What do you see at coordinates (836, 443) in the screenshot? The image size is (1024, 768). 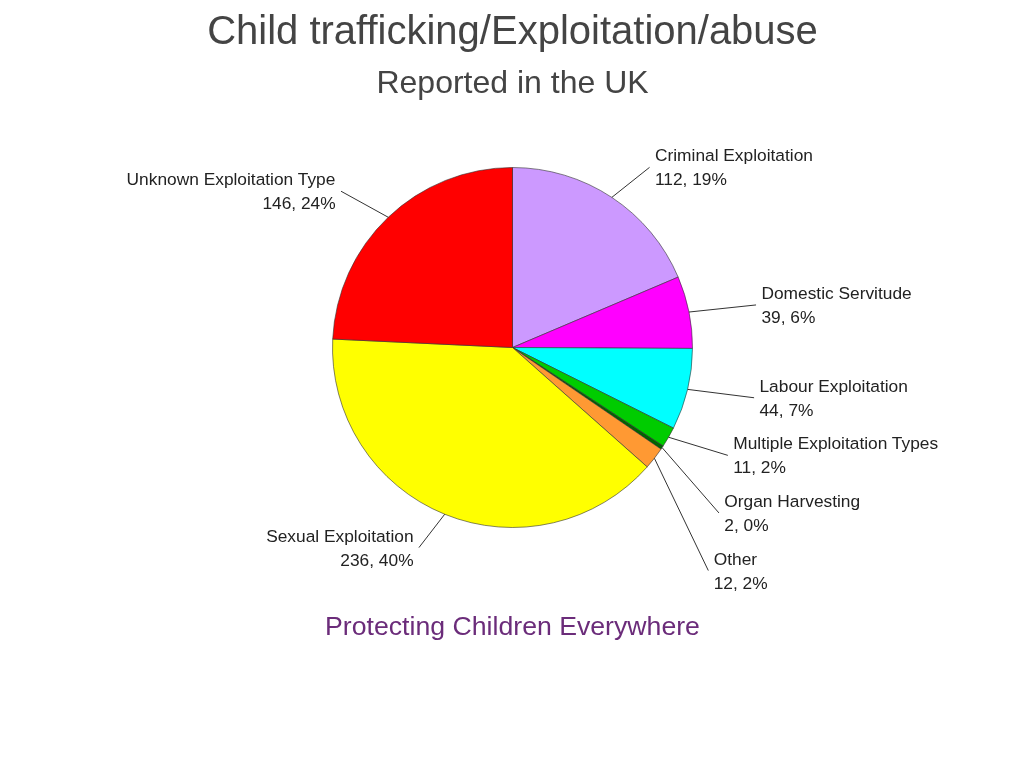 I see `slice-label: Multiple Exploitation Types` at bounding box center [836, 443].